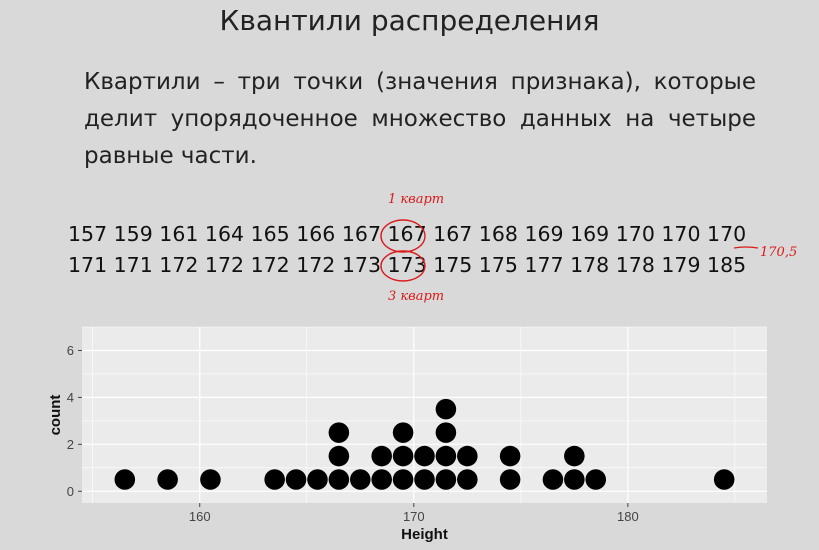  I want to click on median-annotation: 170,5, so click(778, 252).